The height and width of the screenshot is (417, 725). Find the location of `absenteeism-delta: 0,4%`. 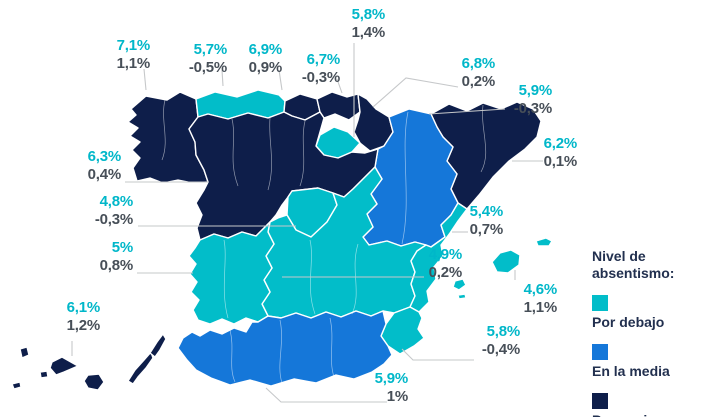

absenteeism-delta: 0,4% is located at coordinates (104, 174).